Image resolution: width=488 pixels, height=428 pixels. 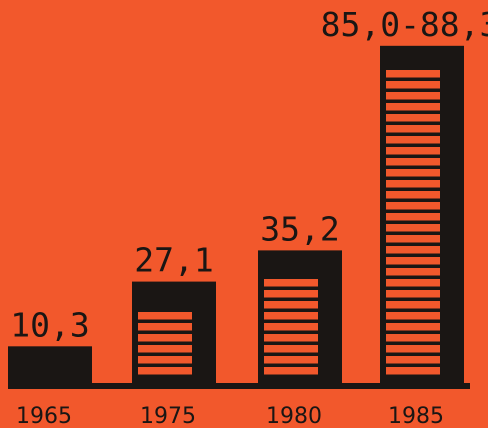 I want to click on bar-hatching-1975, so click(x=165, y=343).